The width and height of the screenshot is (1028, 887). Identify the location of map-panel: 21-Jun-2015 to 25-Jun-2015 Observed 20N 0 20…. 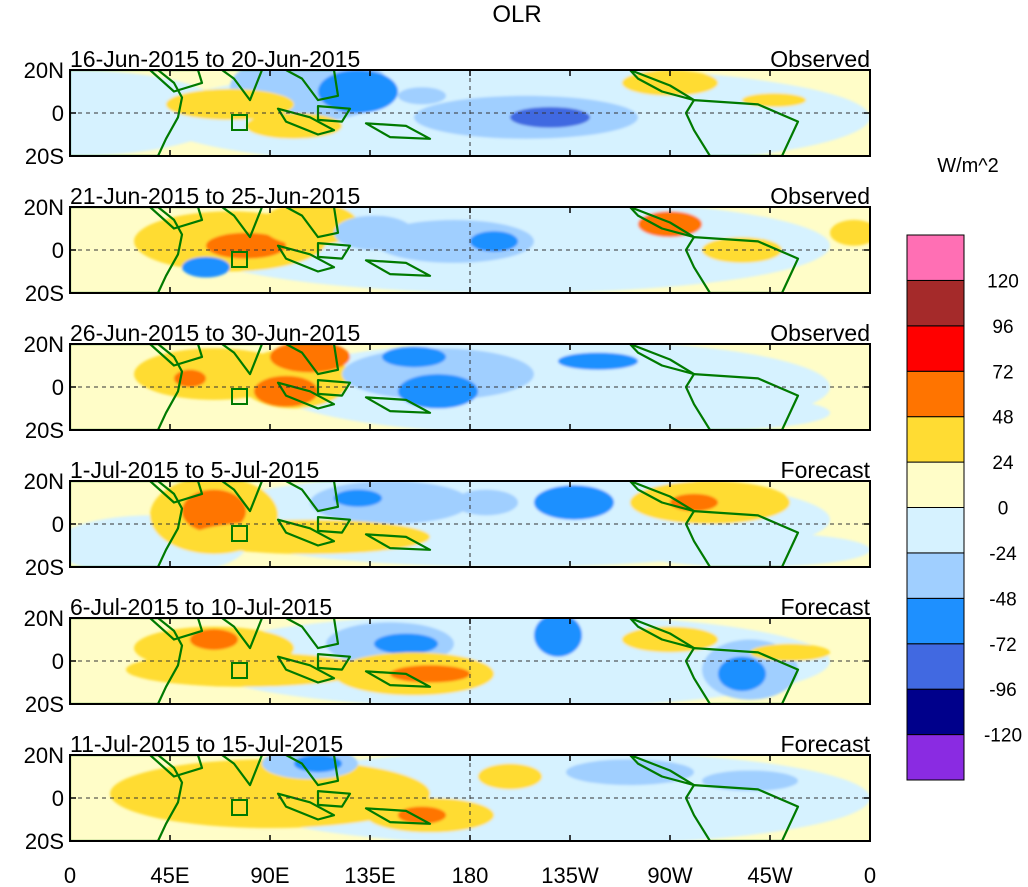
(447, 244).